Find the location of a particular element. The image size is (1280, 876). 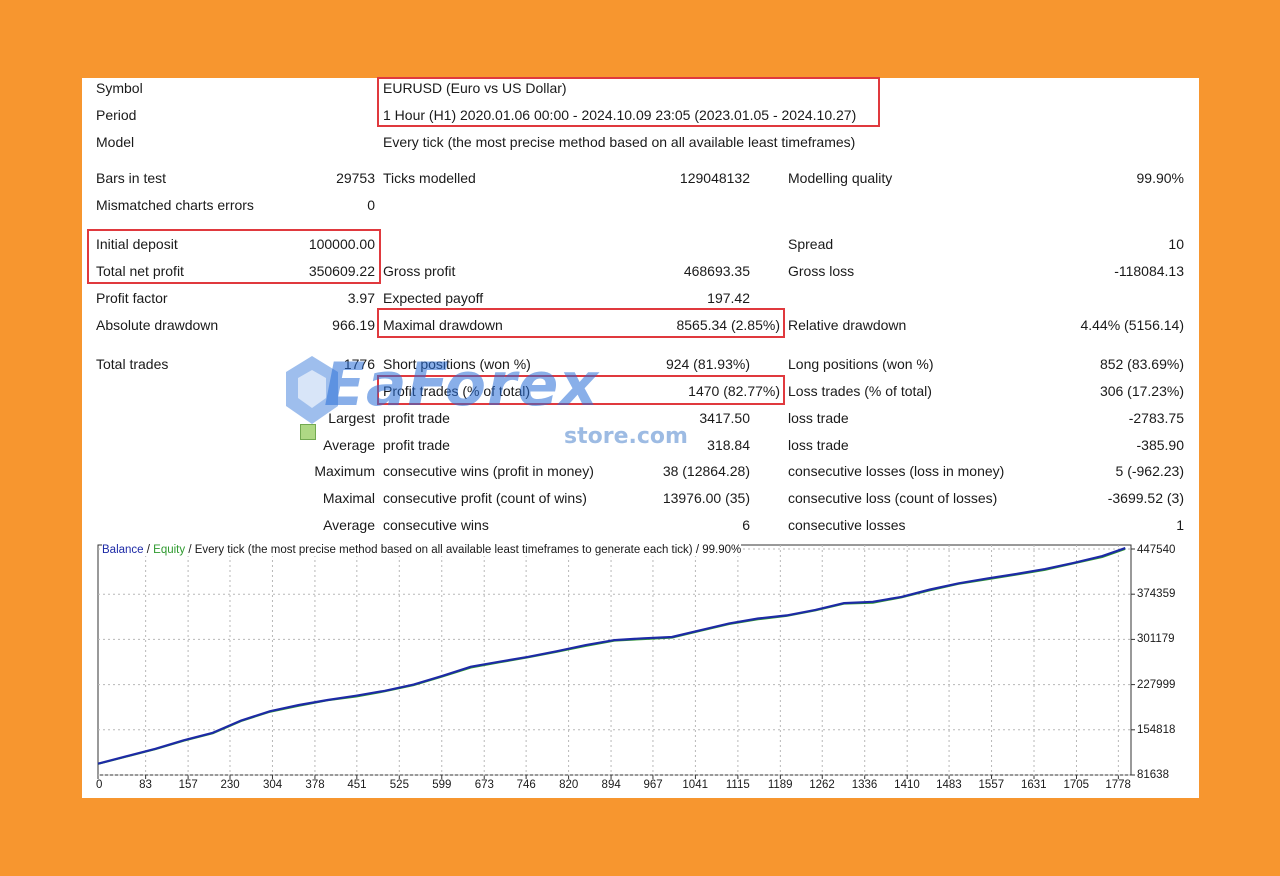

avg-losses-label: consecutive losses is located at coordinates (847, 525).